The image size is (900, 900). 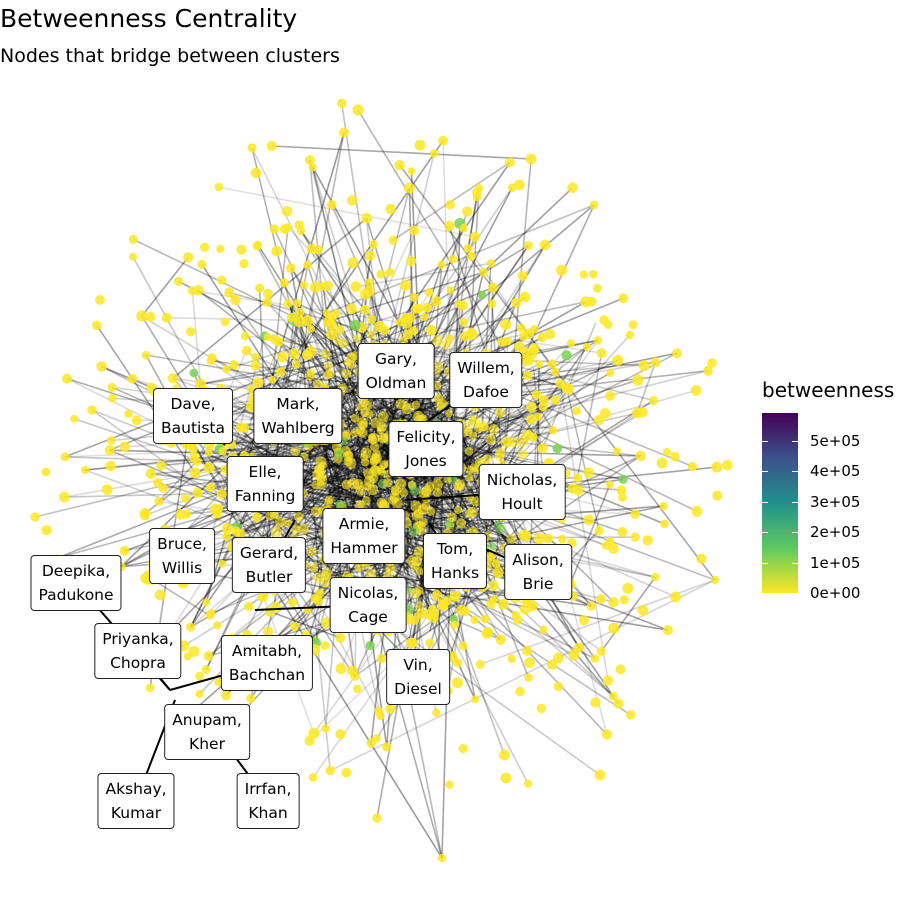 What do you see at coordinates (182, 544) in the screenshot?
I see `node-label-first: Bruce,` at bounding box center [182, 544].